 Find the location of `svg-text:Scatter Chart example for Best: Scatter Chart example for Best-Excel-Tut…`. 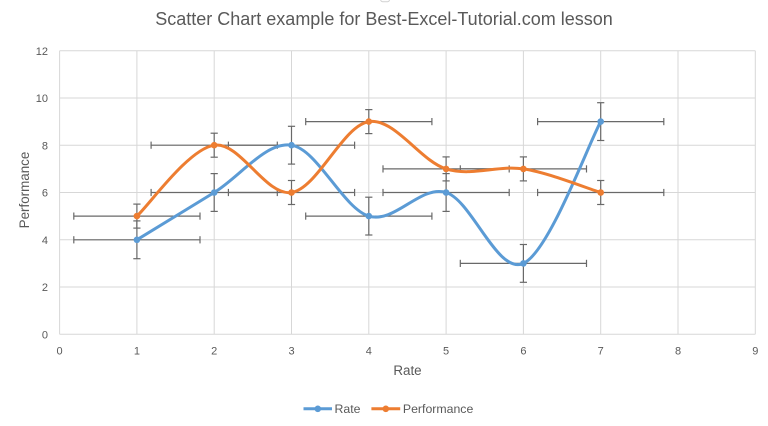

svg-text:Scatter Chart example for Best: Scatter Chart example for Best-Excel-Tut… is located at coordinates (384, 19).